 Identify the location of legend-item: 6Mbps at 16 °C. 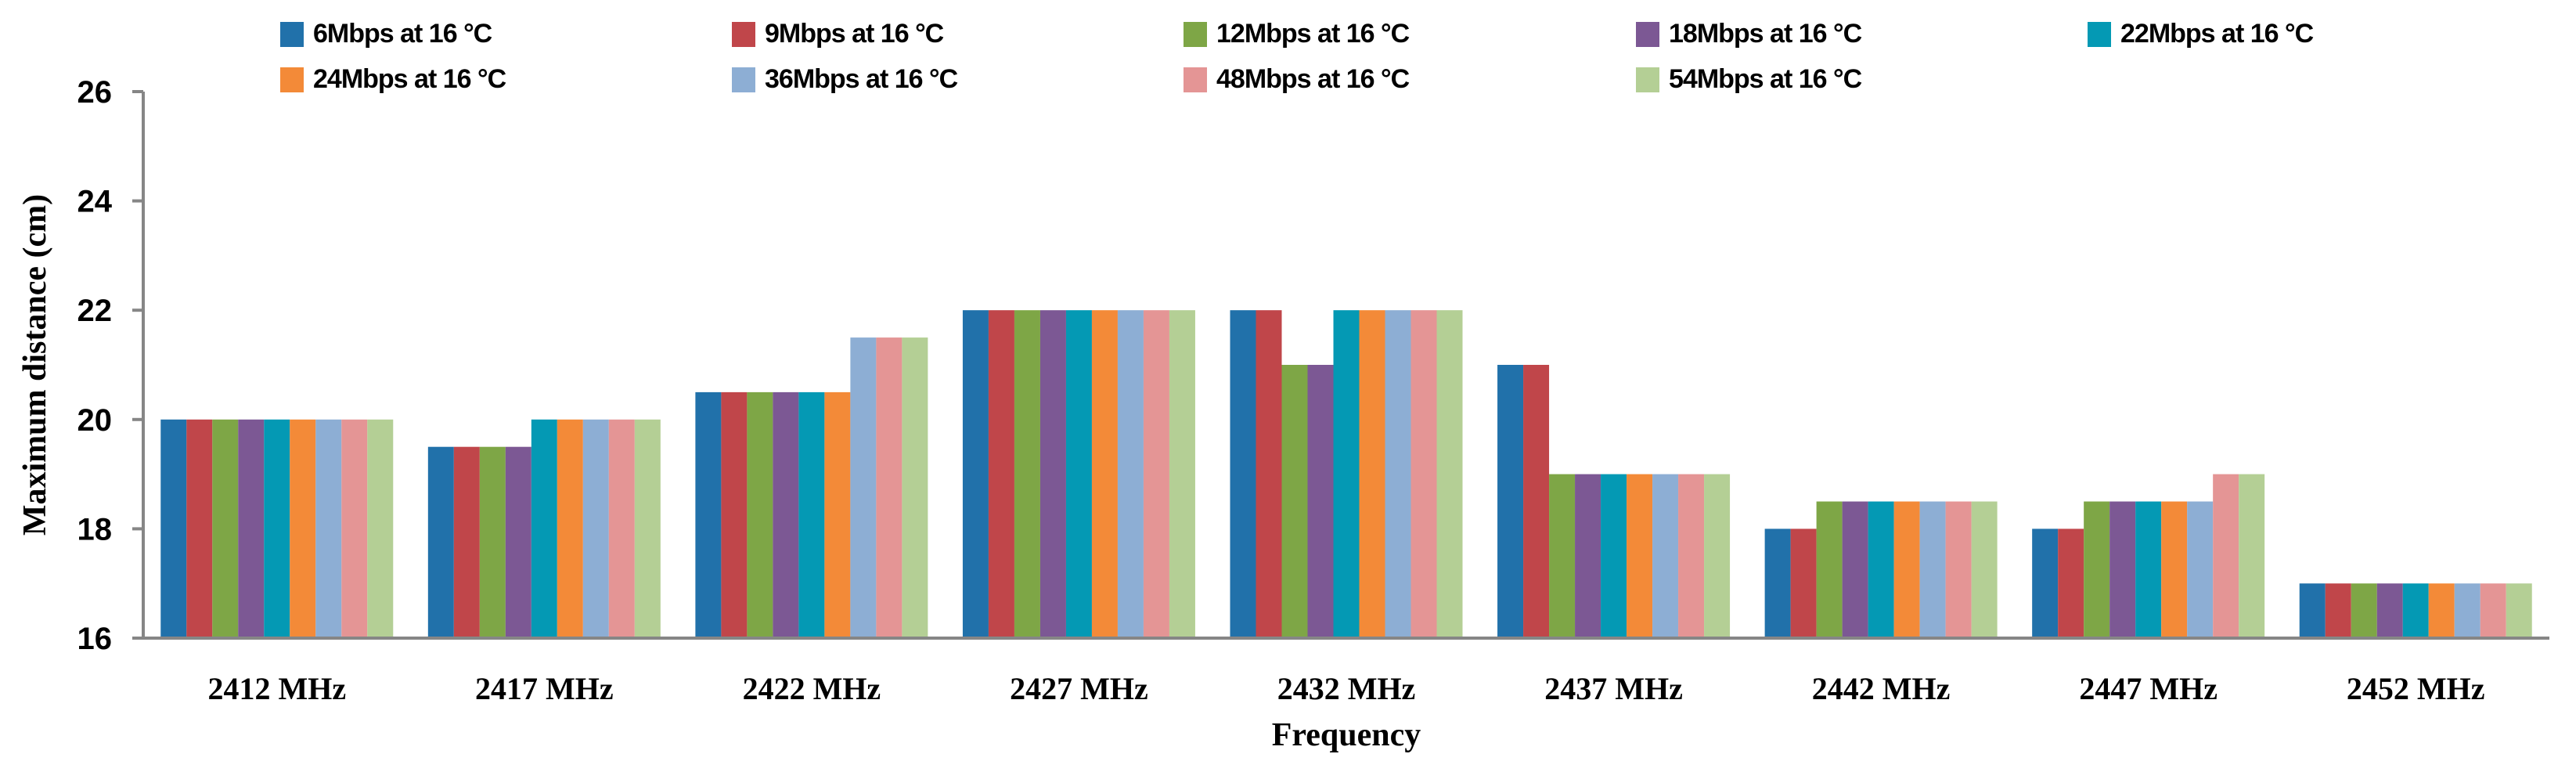
(386, 34).